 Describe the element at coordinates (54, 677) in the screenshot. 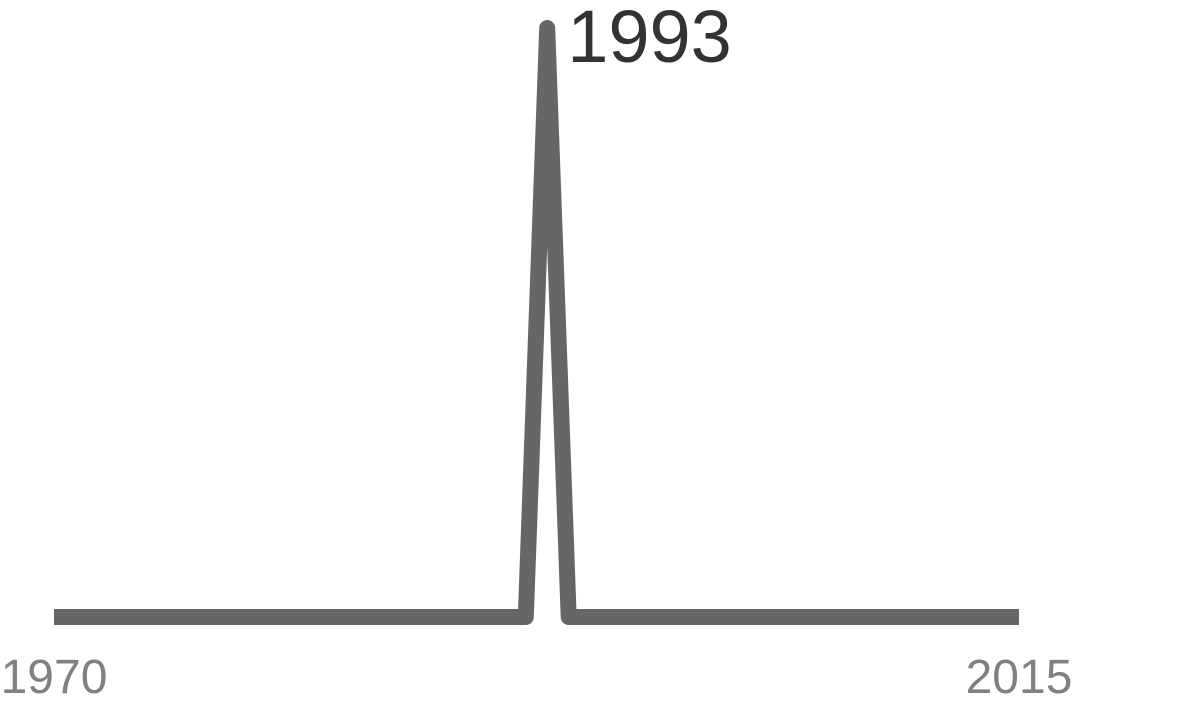

I see `x-tick-label-start: 1970` at that location.